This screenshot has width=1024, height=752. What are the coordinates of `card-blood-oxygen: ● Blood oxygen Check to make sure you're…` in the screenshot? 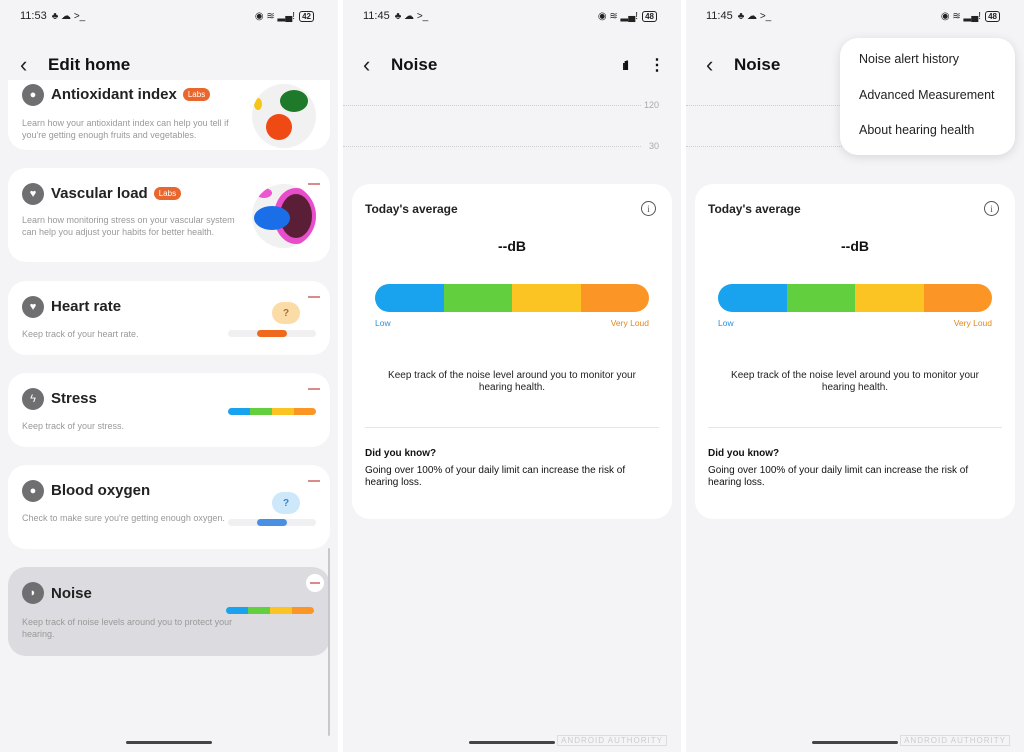 It's located at (169, 507).